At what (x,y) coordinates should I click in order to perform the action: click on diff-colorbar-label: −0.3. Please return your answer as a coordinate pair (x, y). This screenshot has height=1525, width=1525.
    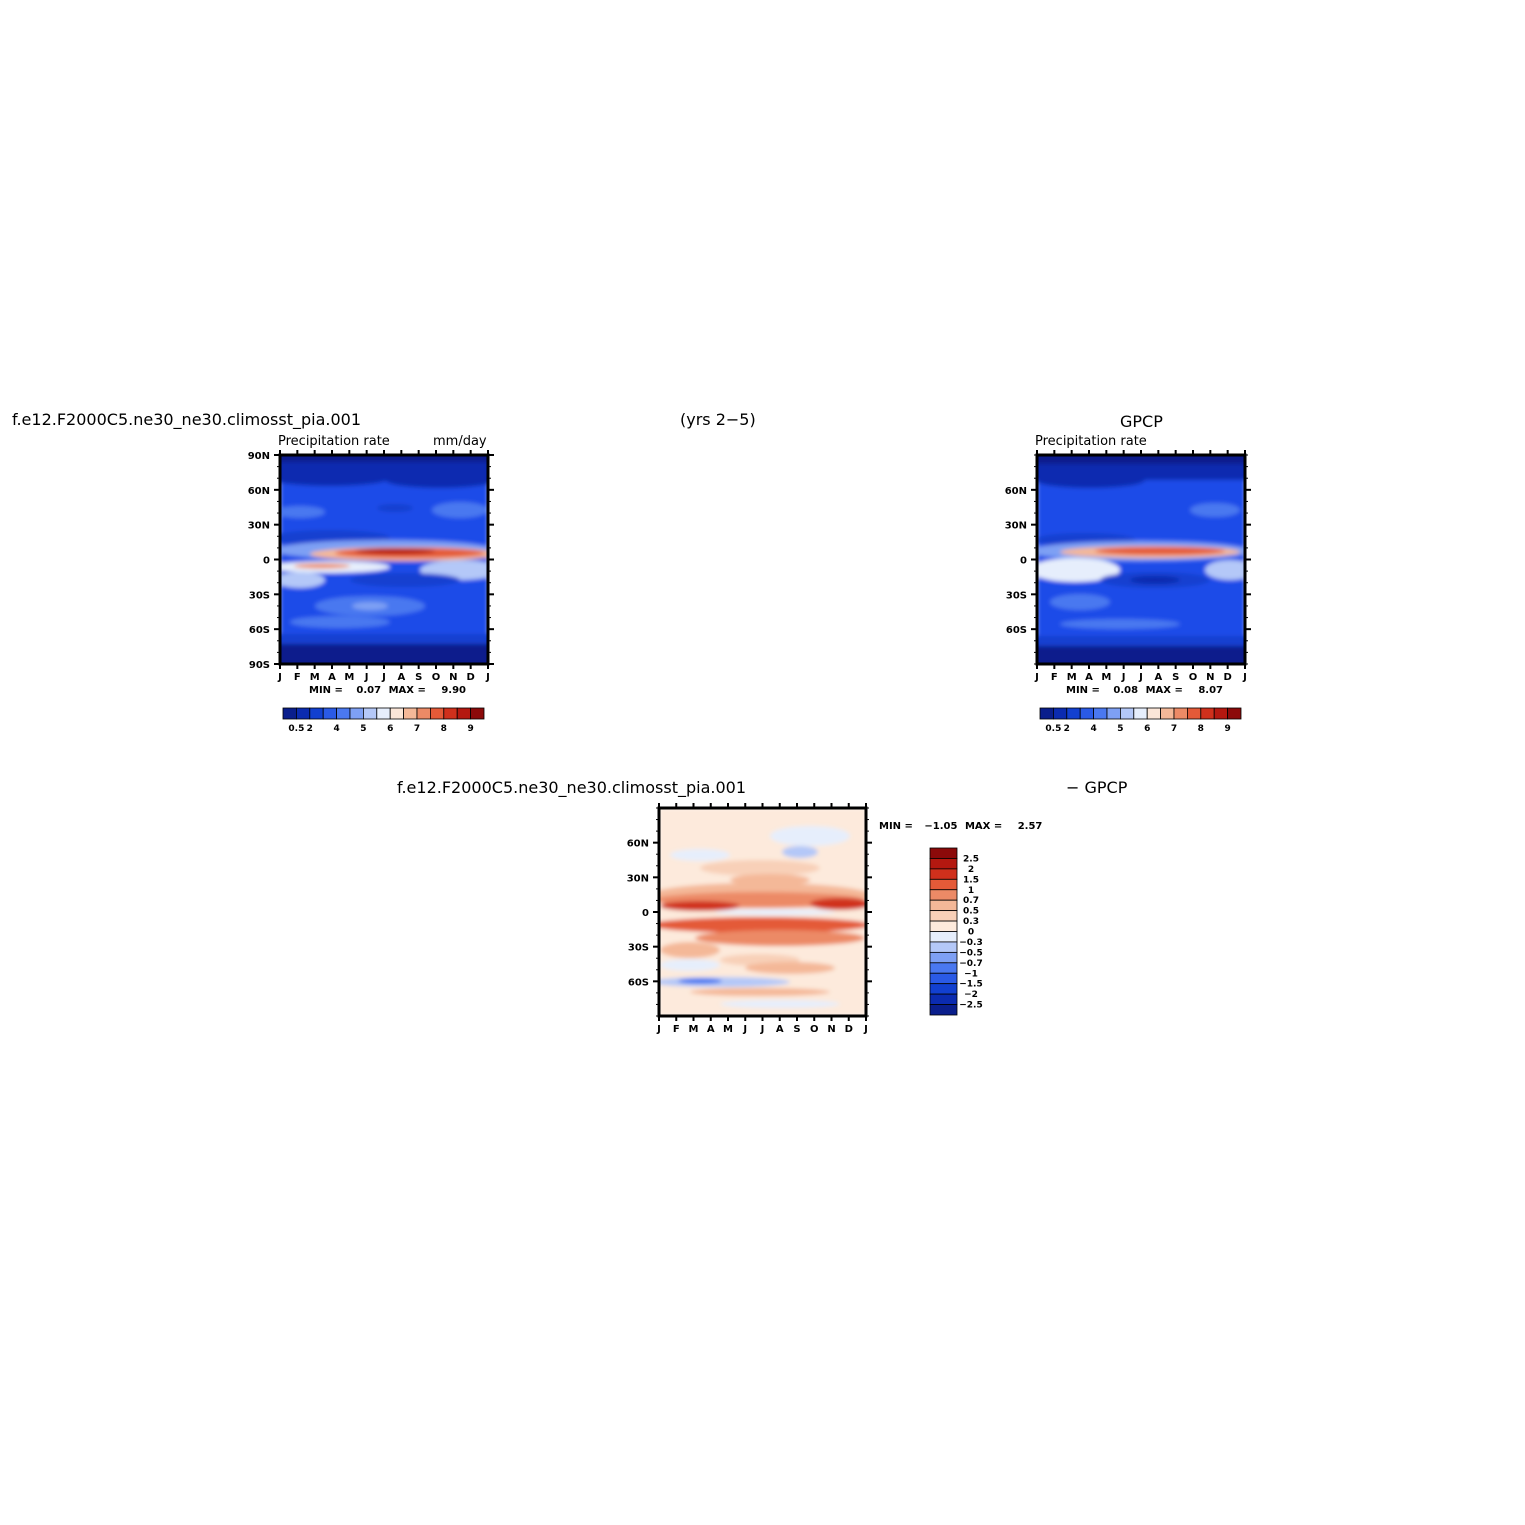
    Looking at the image, I should click on (970, 943).